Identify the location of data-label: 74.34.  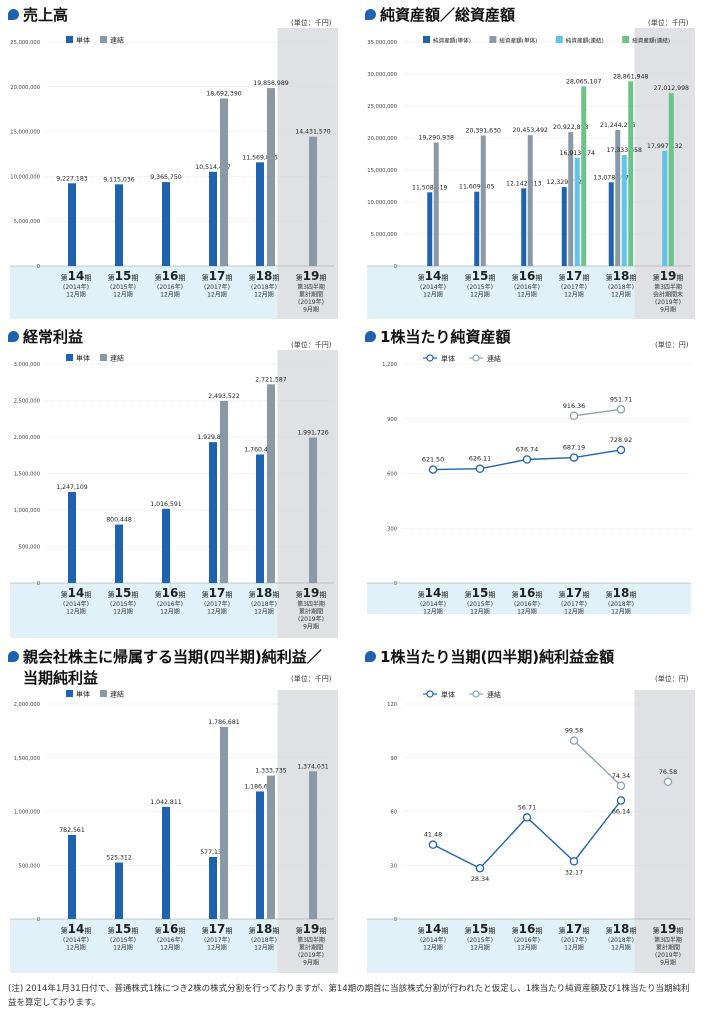
(621, 776).